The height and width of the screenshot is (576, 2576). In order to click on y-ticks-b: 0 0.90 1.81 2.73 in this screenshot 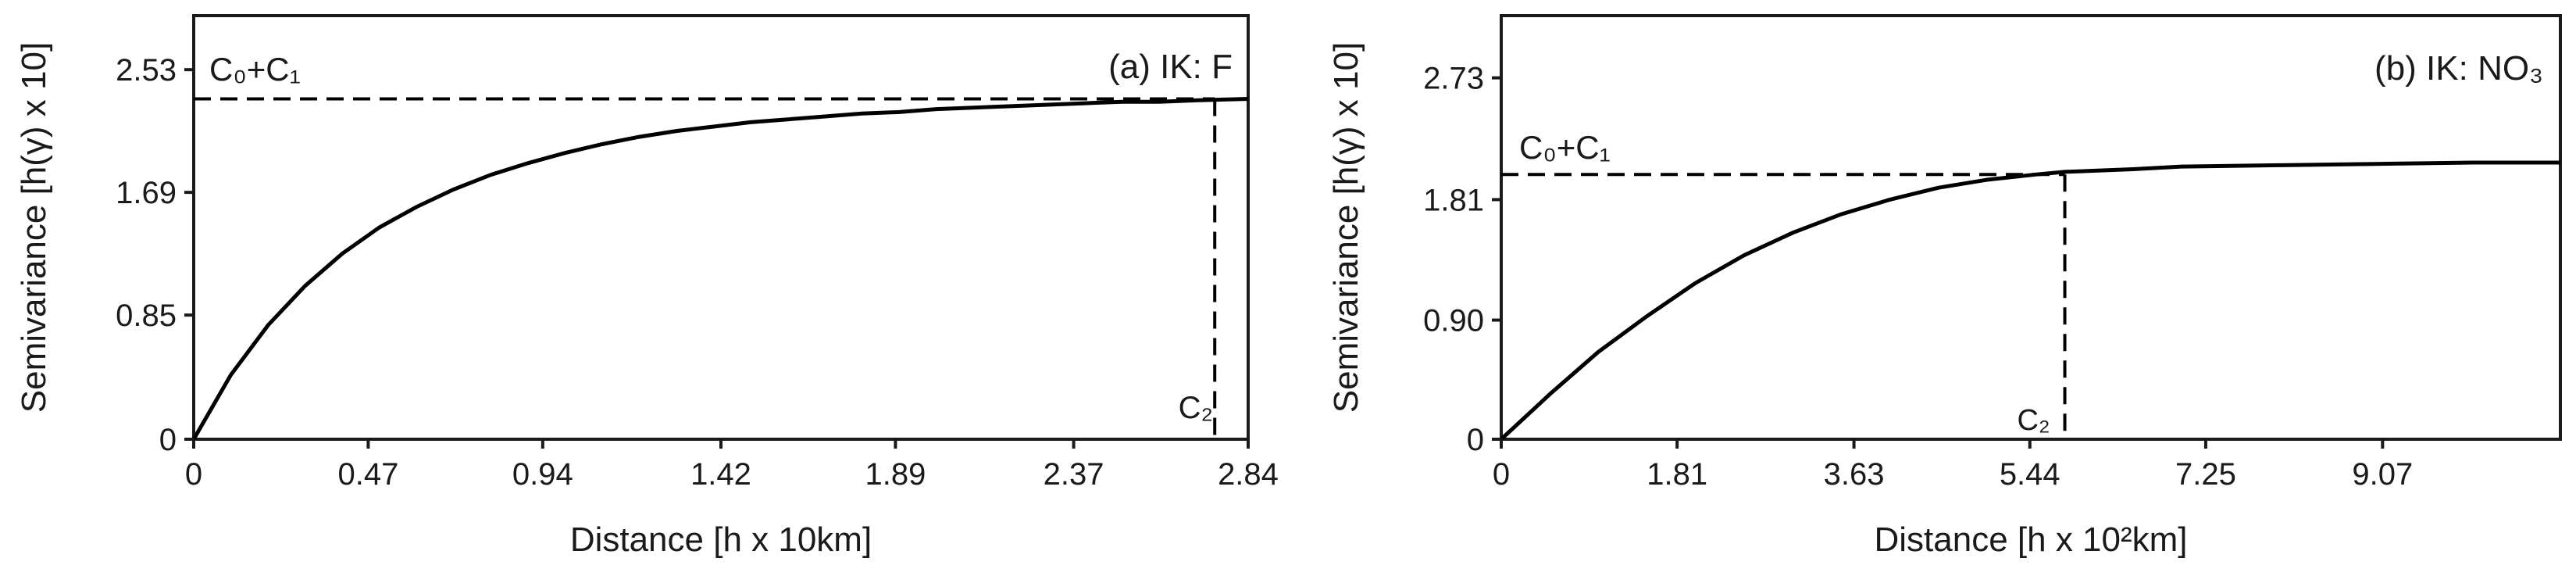, I will do `click(1462, 259)`.